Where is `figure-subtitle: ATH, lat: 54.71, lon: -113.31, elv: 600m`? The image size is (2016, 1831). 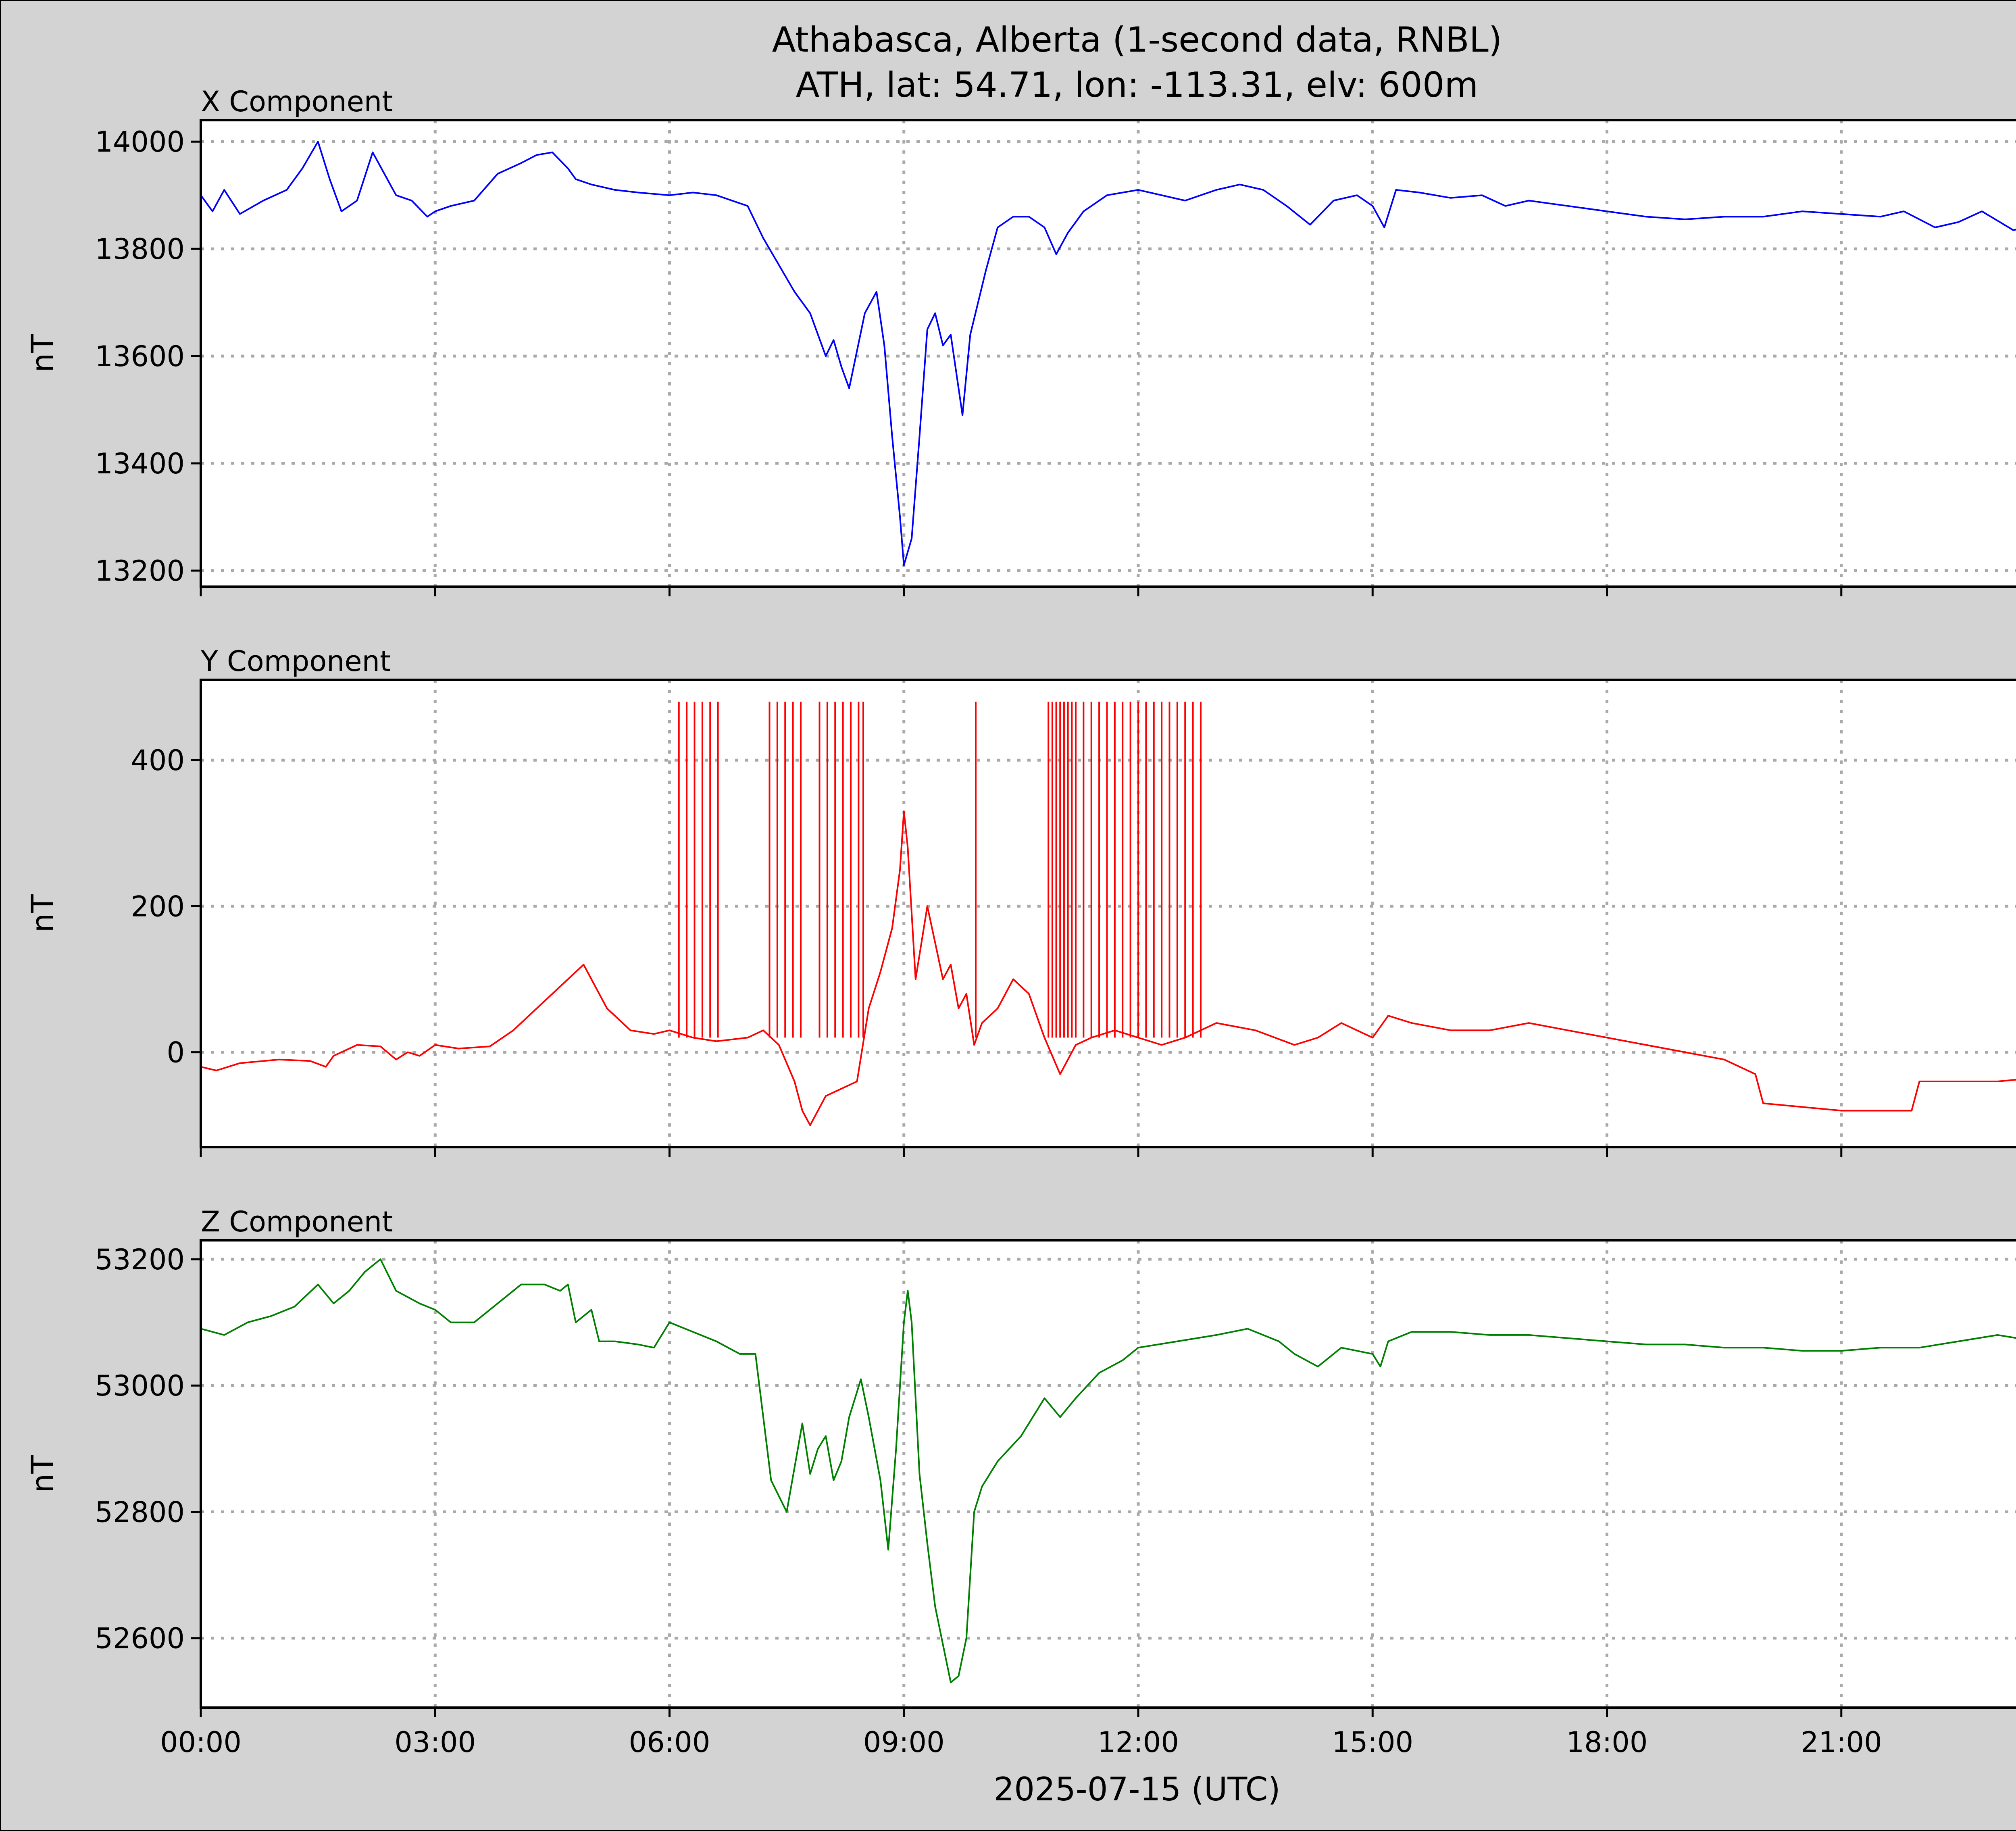 figure-subtitle: ATH, lat: 54.71, lon: -113.31, elv: 600m is located at coordinates (1137, 85).